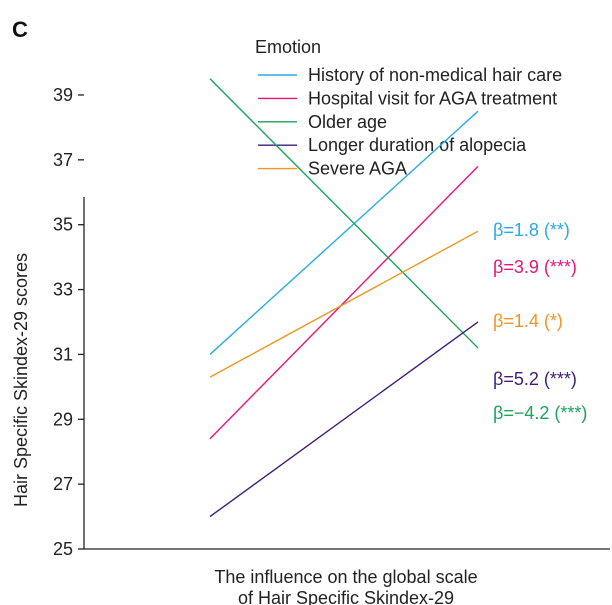 This screenshot has width=612, height=605. What do you see at coordinates (357, 169) in the screenshot?
I see `legend-label-5: Severe AGA` at bounding box center [357, 169].